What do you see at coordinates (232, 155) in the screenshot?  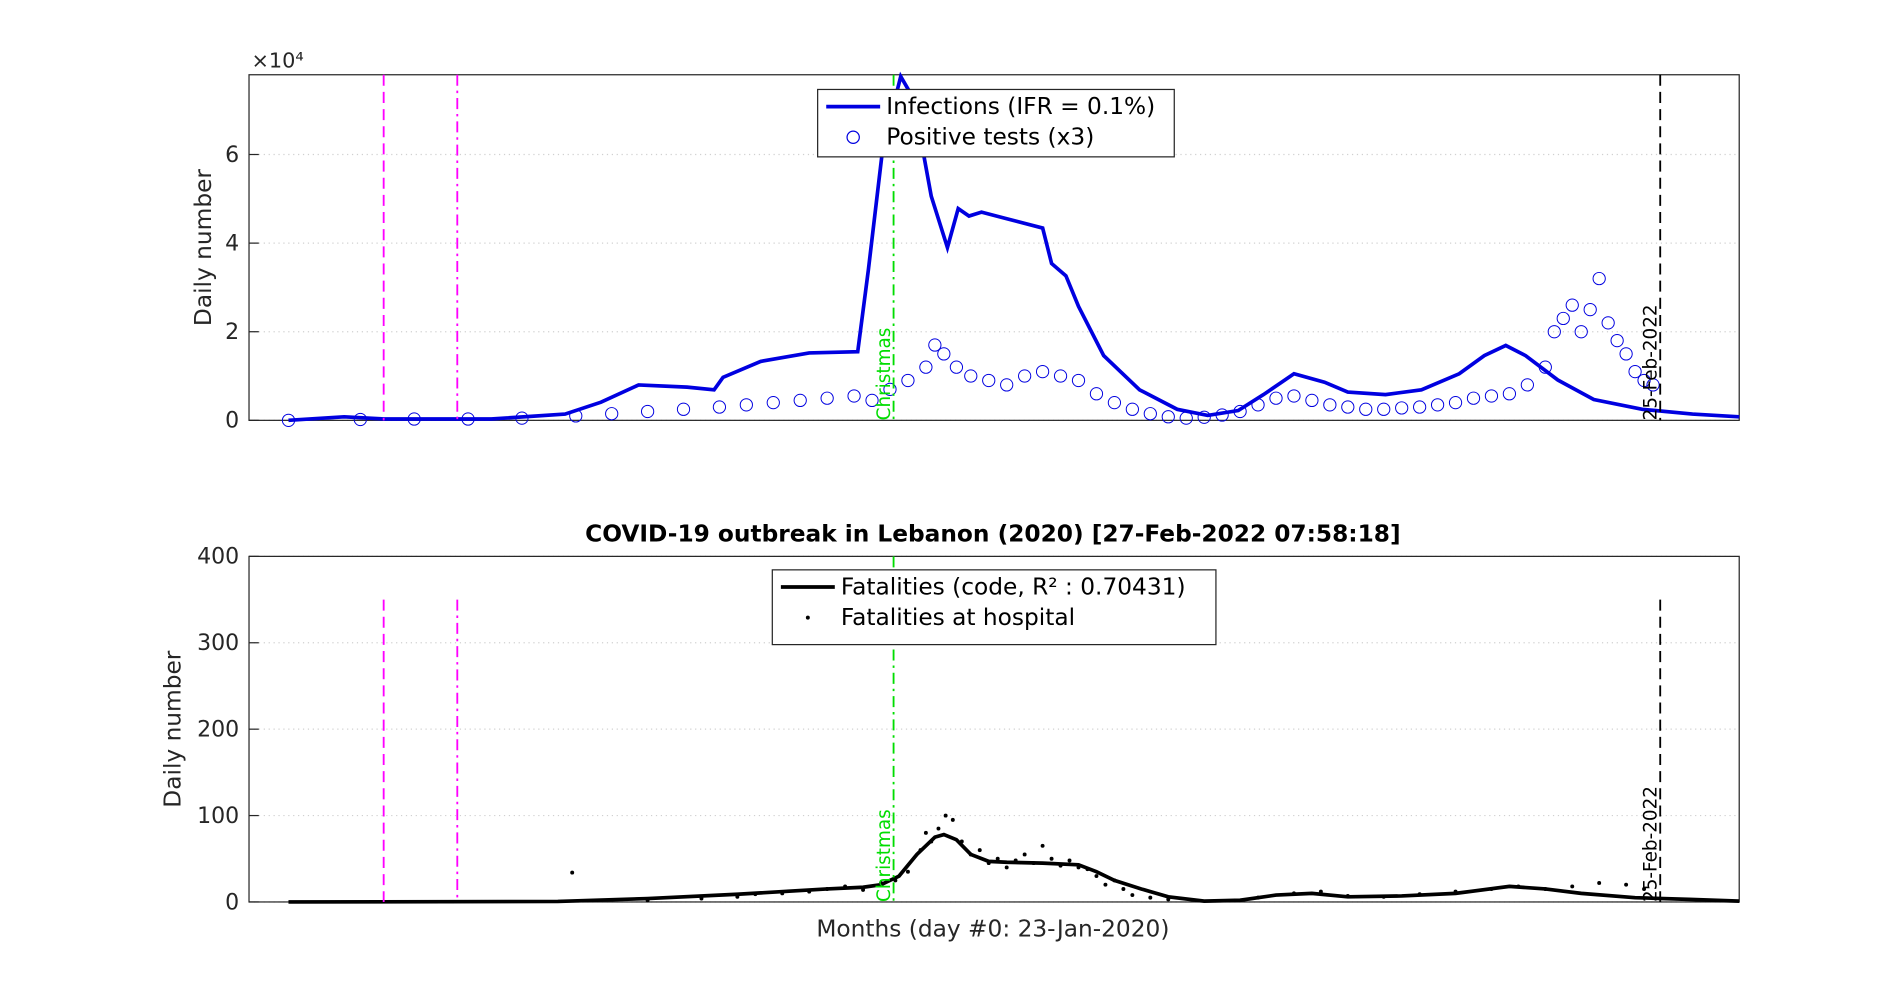 I see `y-tick-label: 6` at bounding box center [232, 155].